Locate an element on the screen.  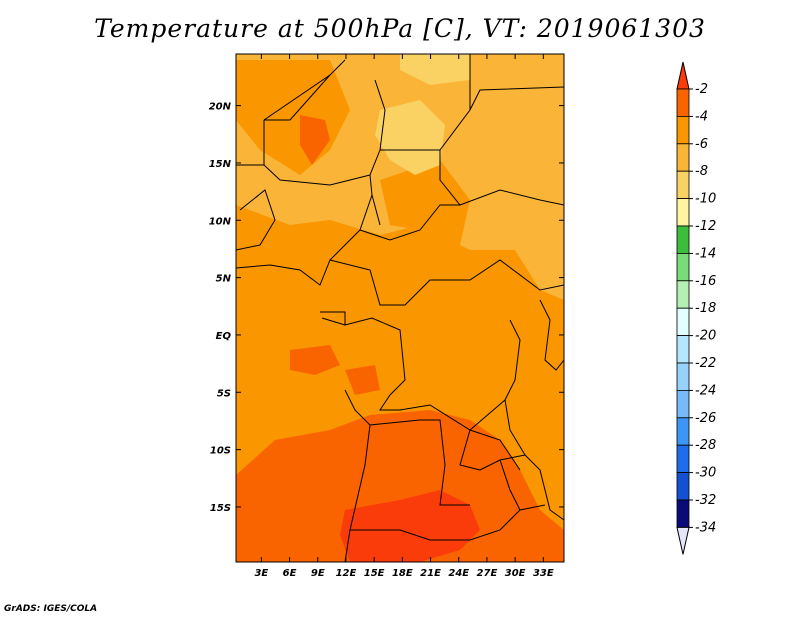
x-tick-label: 18E is located at coordinates (402, 573).